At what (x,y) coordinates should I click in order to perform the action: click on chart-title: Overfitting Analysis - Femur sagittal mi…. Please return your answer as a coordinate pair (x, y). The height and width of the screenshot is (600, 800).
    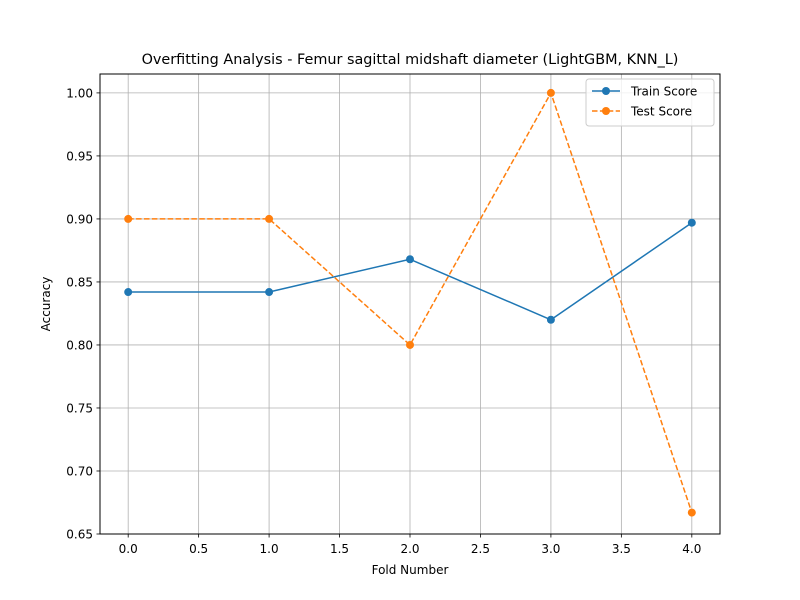
    Looking at the image, I should click on (410, 60).